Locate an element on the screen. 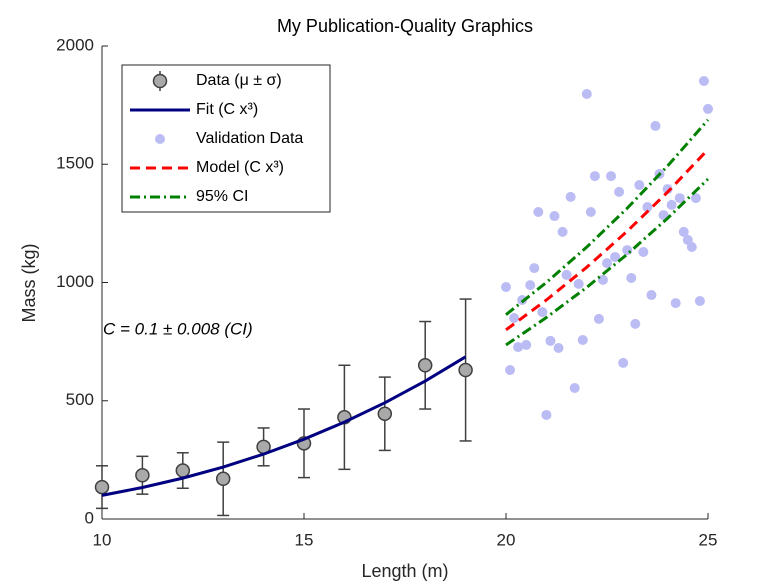 This screenshot has height=586, width=781. annotation: C = 0.1 ± 0.008 (CI) is located at coordinates (178, 328).